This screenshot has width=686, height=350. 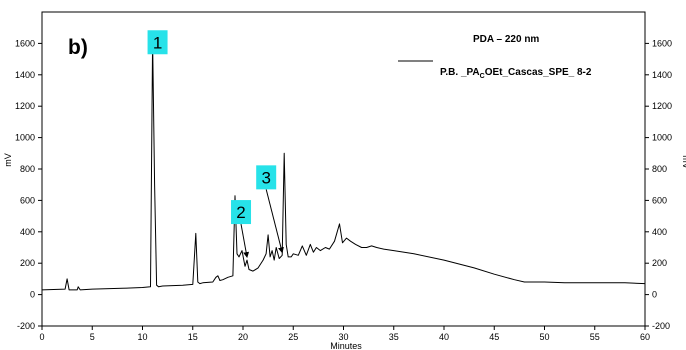 What do you see at coordinates (506, 39) in the screenshot?
I see `legend-detector-label: PDA – 220 nm` at bounding box center [506, 39].